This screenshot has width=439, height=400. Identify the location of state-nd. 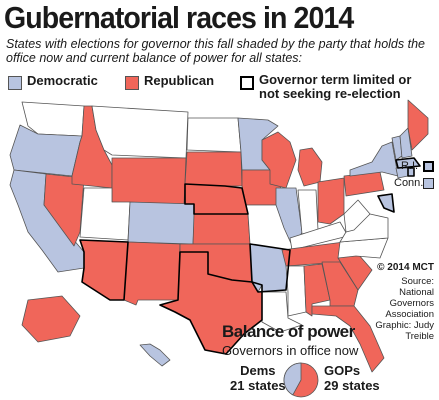
(214, 135).